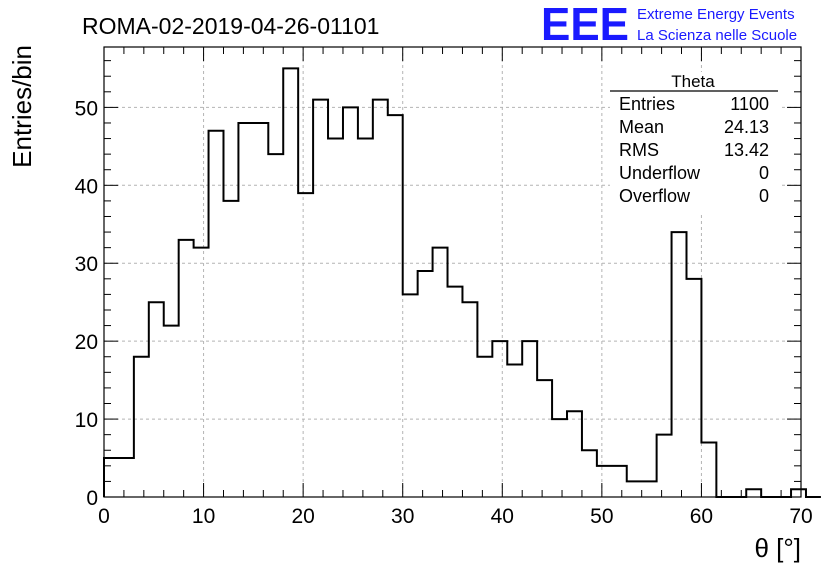 The height and width of the screenshot is (572, 836). What do you see at coordinates (701, 516) in the screenshot?
I see `x-tick-label: 60` at bounding box center [701, 516].